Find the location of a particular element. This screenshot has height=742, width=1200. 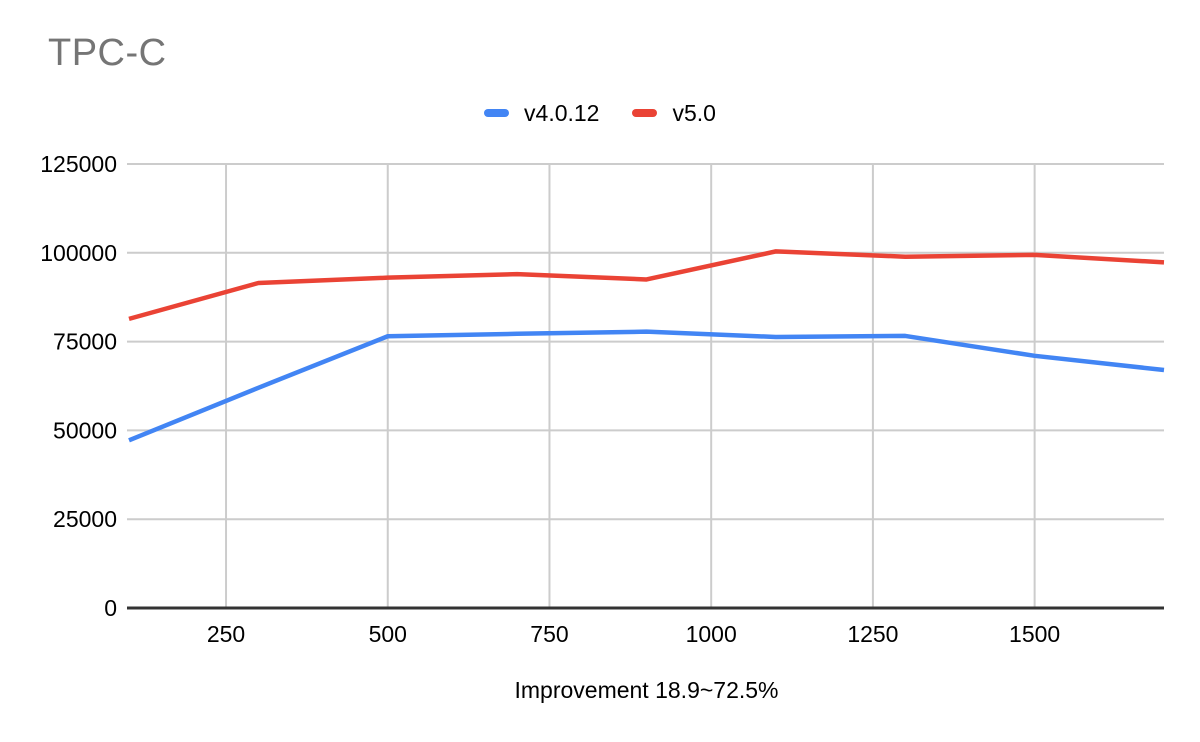

x-tick-label: 1500 is located at coordinates (1034, 634).